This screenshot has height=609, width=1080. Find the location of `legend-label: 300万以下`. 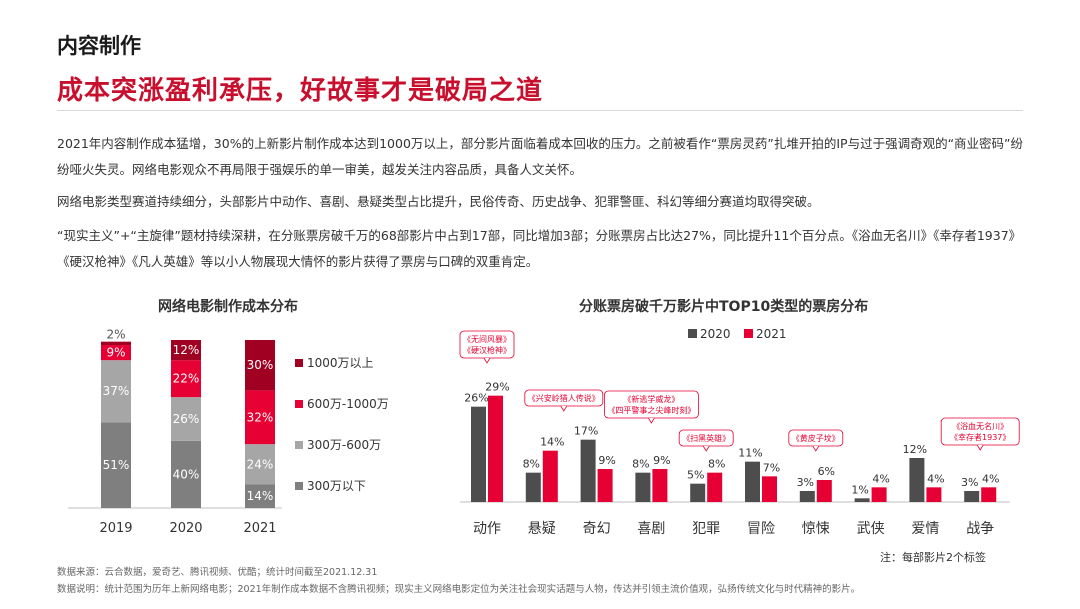

legend-label: 300万以下 is located at coordinates (336, 486).